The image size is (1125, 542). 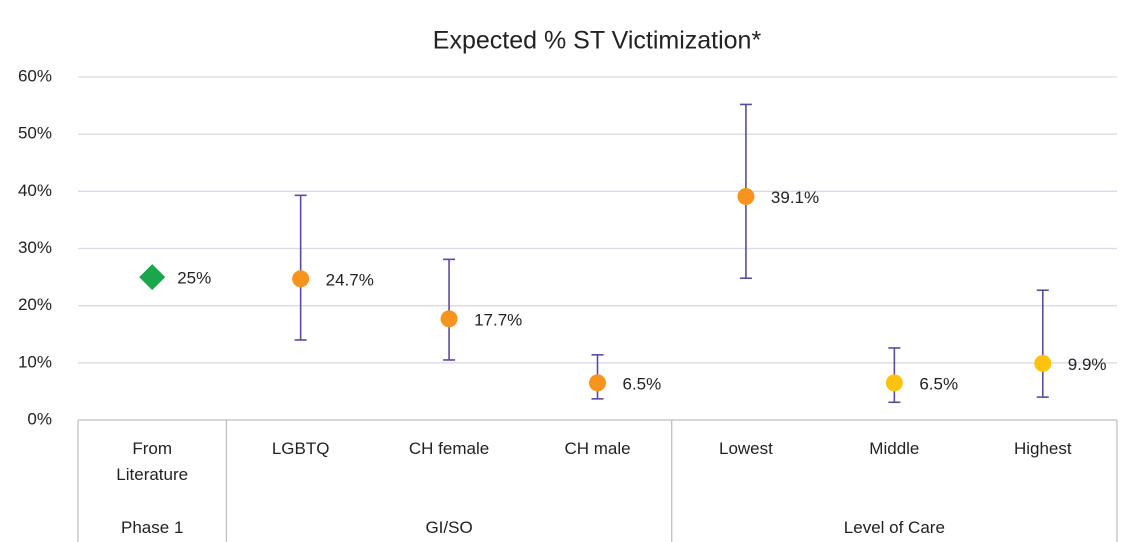 What do you see at coordinates (597, 448) in the screenshot?
I see `x-tick-label: CH male` at bounding box center [597, 448].